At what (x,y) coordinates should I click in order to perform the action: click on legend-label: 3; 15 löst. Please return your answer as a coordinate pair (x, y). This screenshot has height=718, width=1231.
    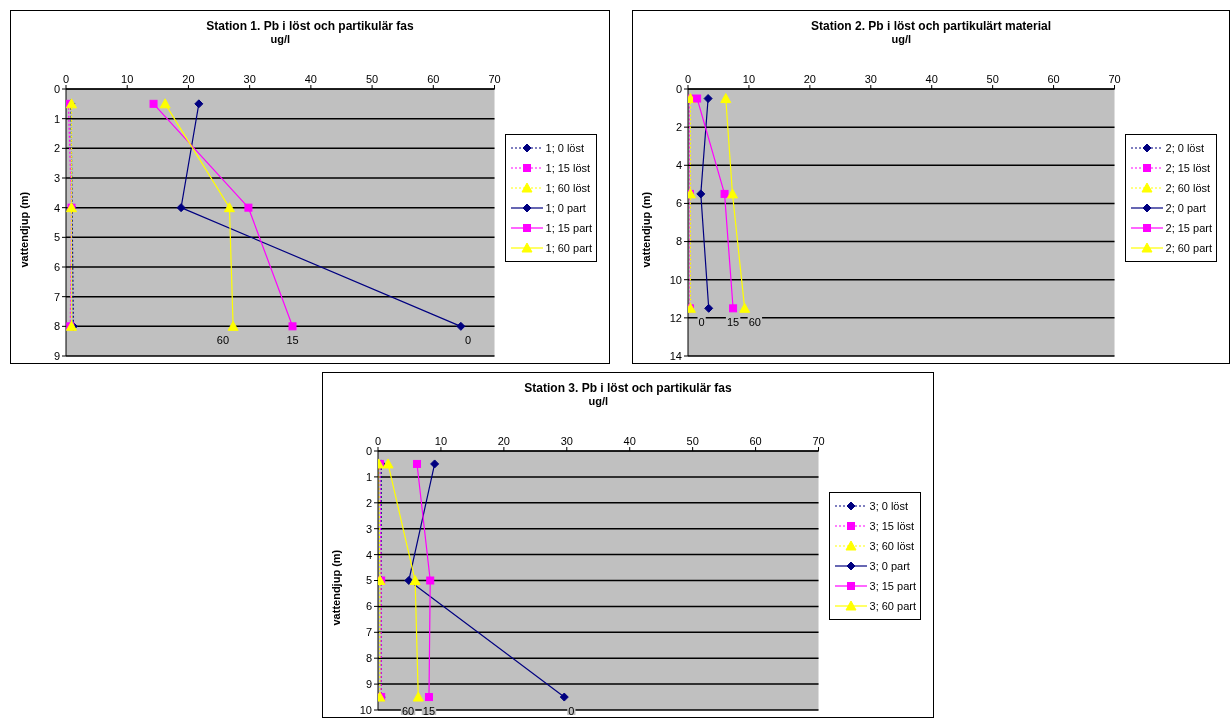
    Looking at the image, I should click on (892, 526).